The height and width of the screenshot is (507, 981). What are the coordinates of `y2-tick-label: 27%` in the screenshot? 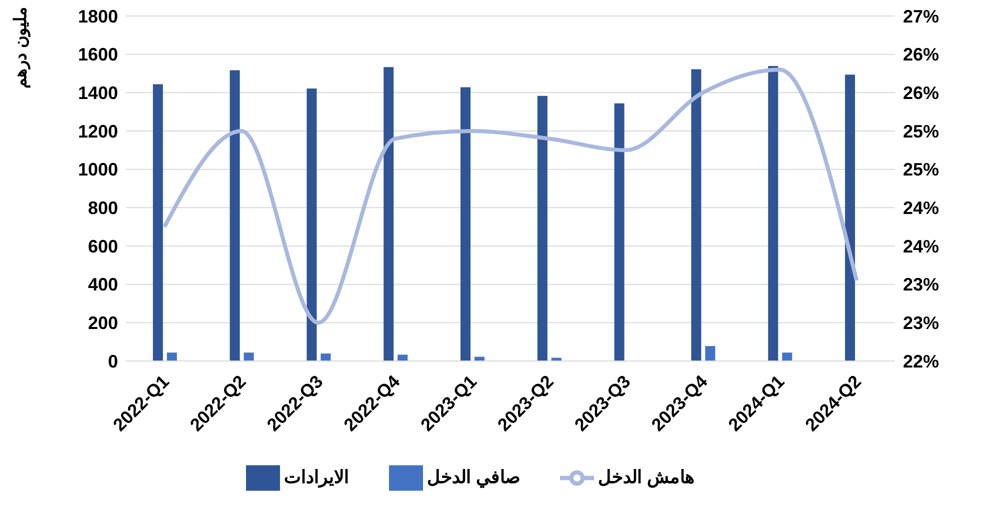 It's located at (921, 16).